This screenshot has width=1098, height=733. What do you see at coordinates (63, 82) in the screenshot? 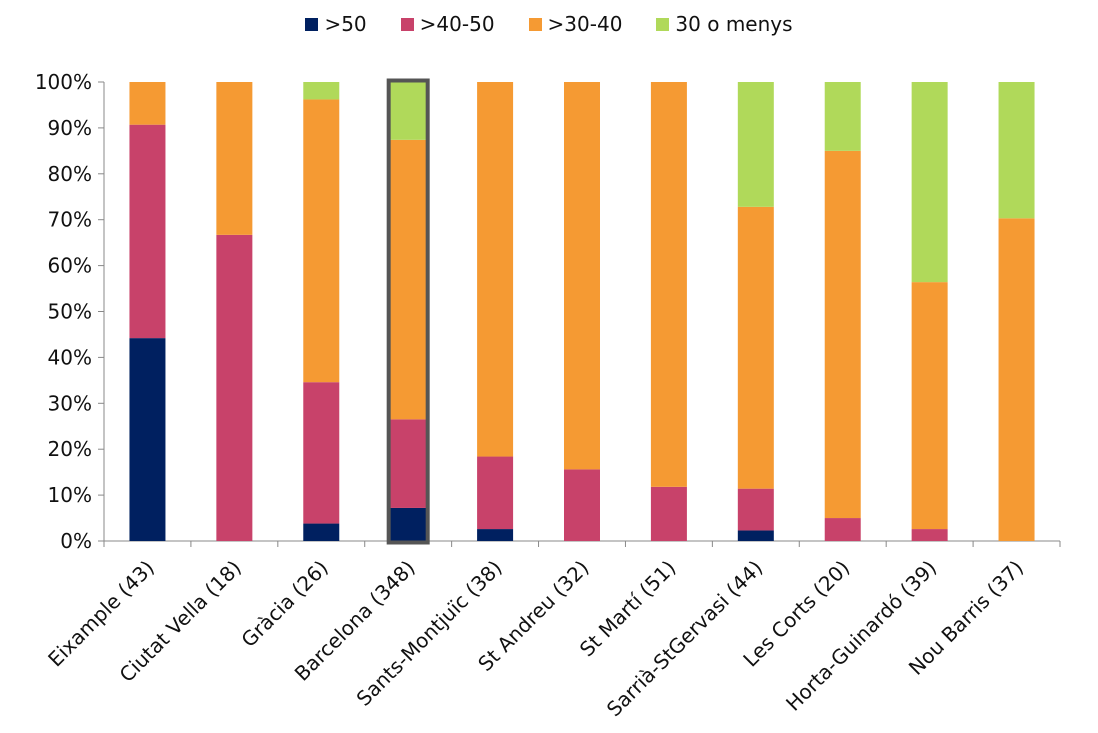
I see `y-tick-label: 100%` at bounding box center [63, 82].